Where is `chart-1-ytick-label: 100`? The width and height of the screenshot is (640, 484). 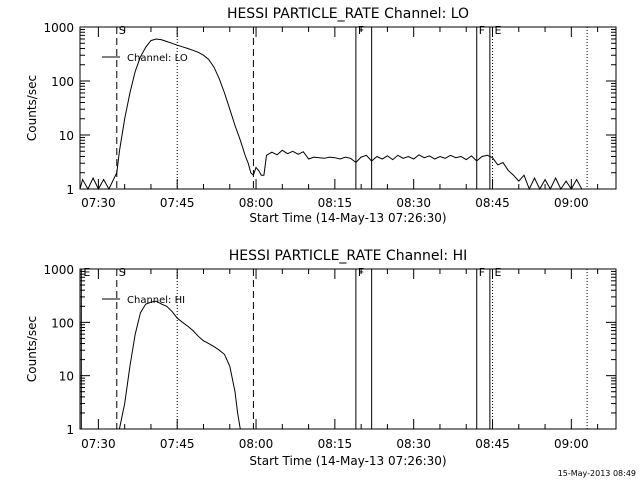
chart-1-ytick-label: 100 is located at coordinates (62, 323).